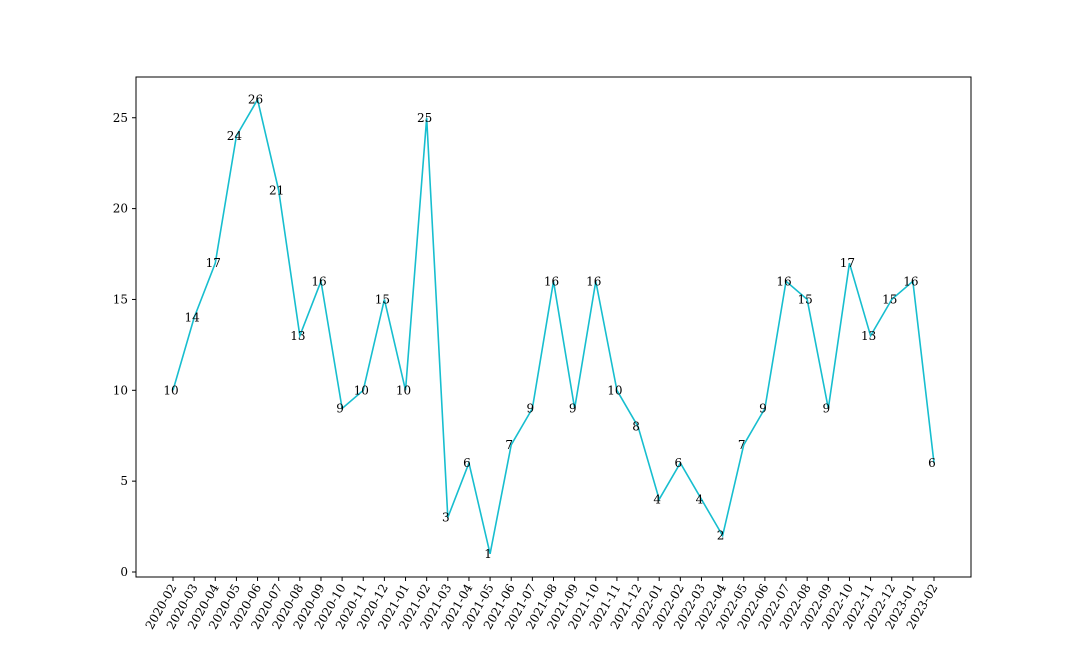 This screenshot has width=1080, height=652. I want to click on y-tick-label: 5, so click(124, 481).